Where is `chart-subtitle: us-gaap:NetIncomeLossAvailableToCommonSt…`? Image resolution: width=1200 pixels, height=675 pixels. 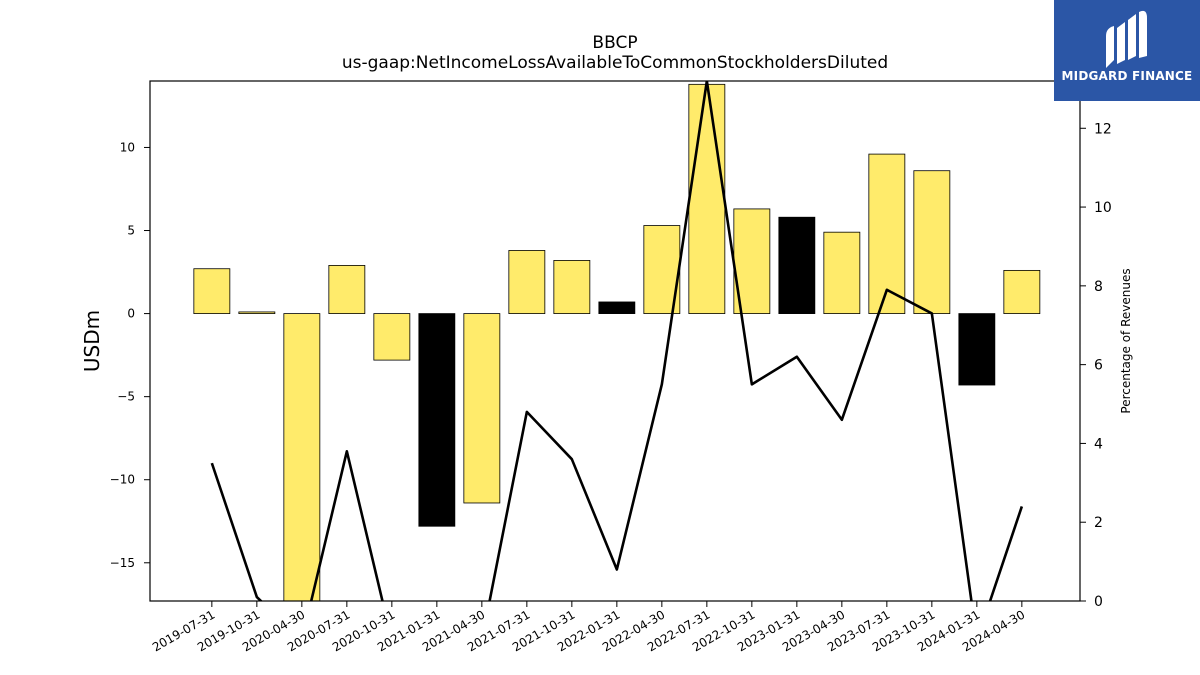 chart-subtitle: us-gaap:NetIncomeLossAvailableToCommonSt… is located at coordinates (615, 63).